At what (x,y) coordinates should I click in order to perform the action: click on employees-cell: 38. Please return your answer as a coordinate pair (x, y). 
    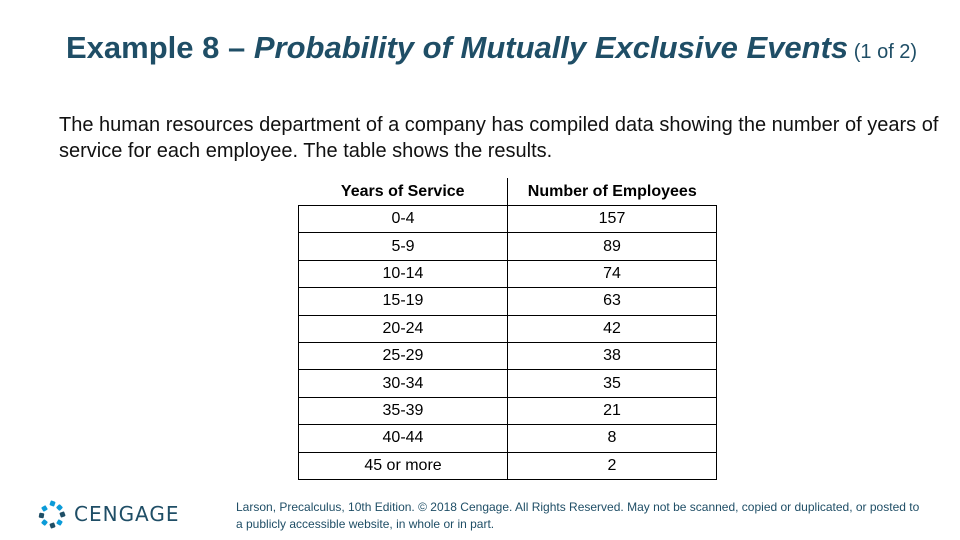
    Looking at the image, I should click on (612, 356).